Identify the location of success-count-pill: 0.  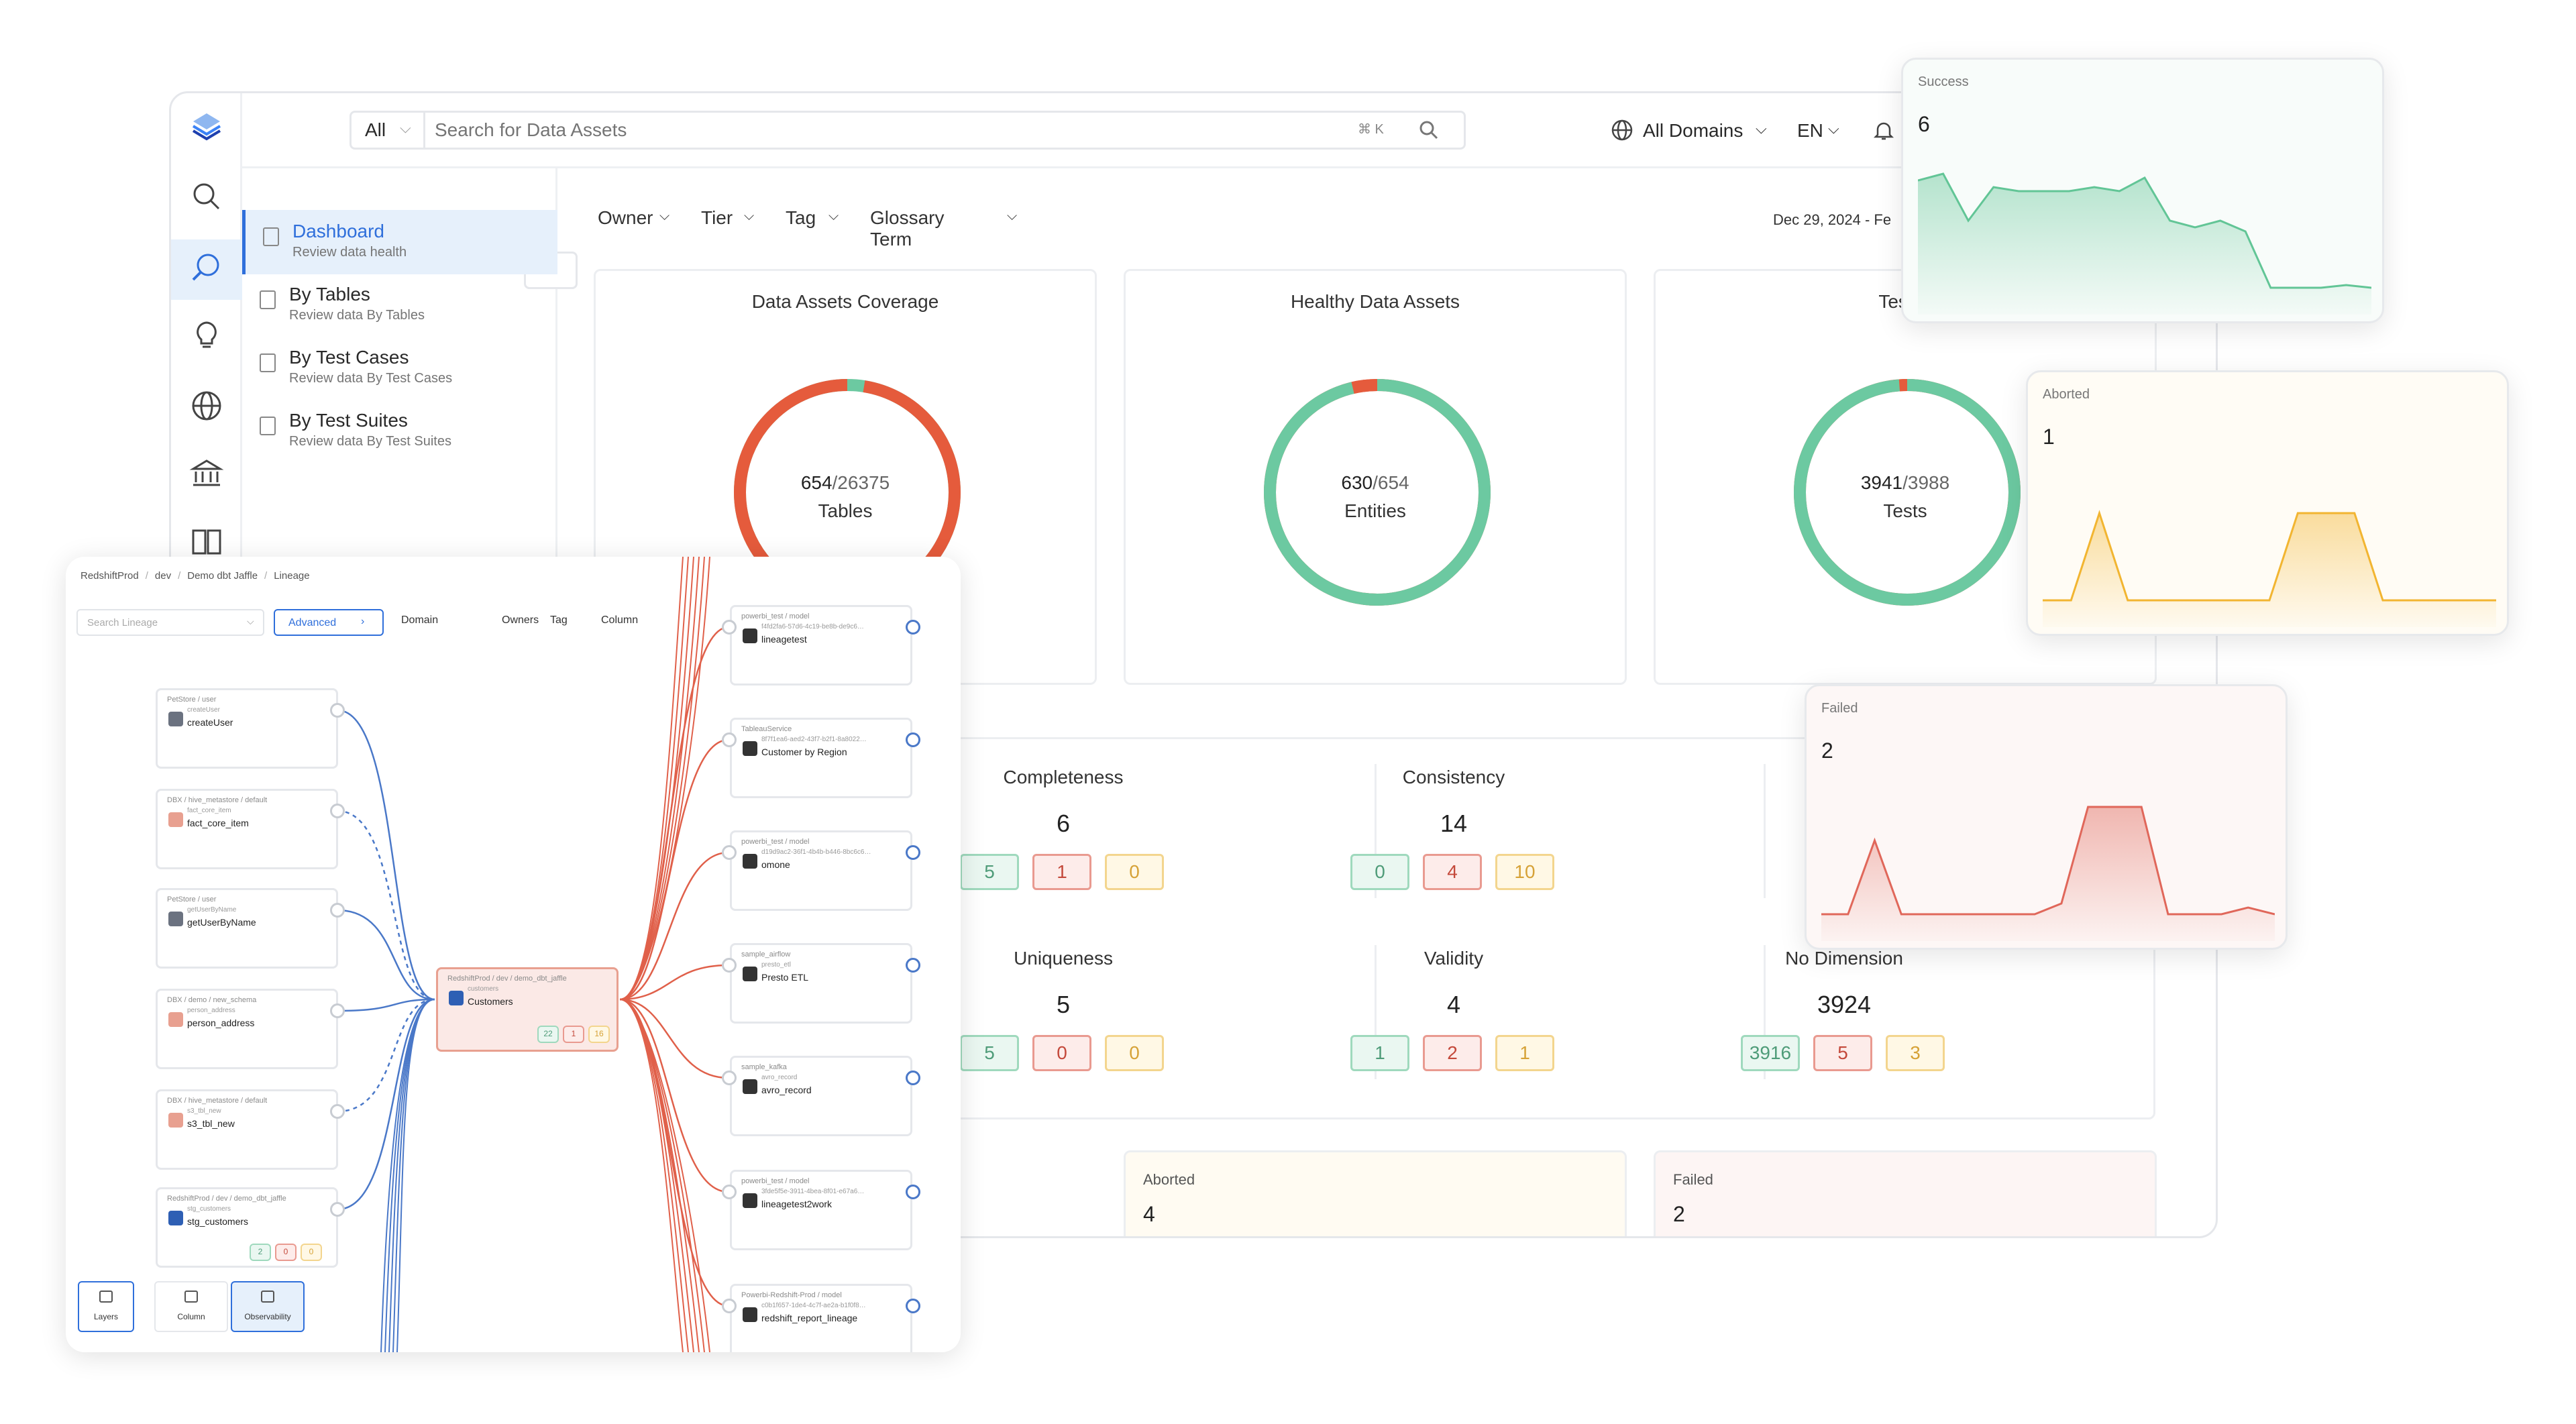
(1379, 872).